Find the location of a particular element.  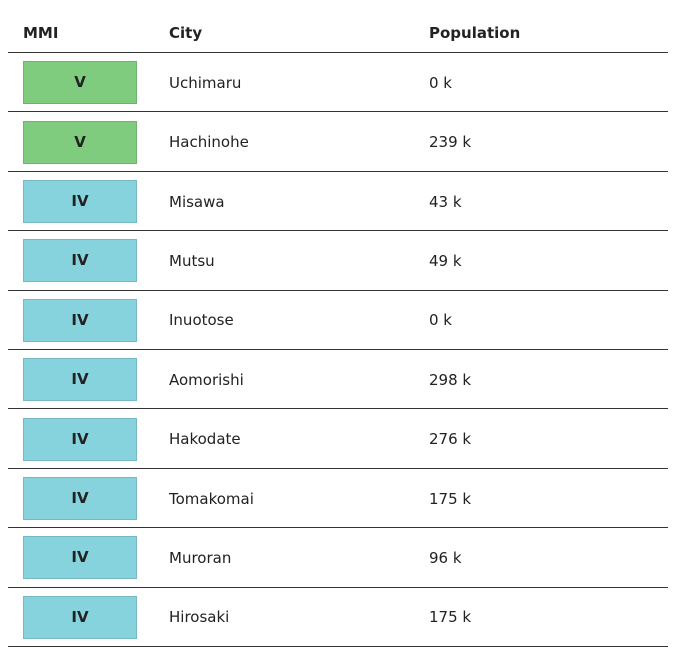

city-name: Uchimaru is located at coordinates (205, 82).